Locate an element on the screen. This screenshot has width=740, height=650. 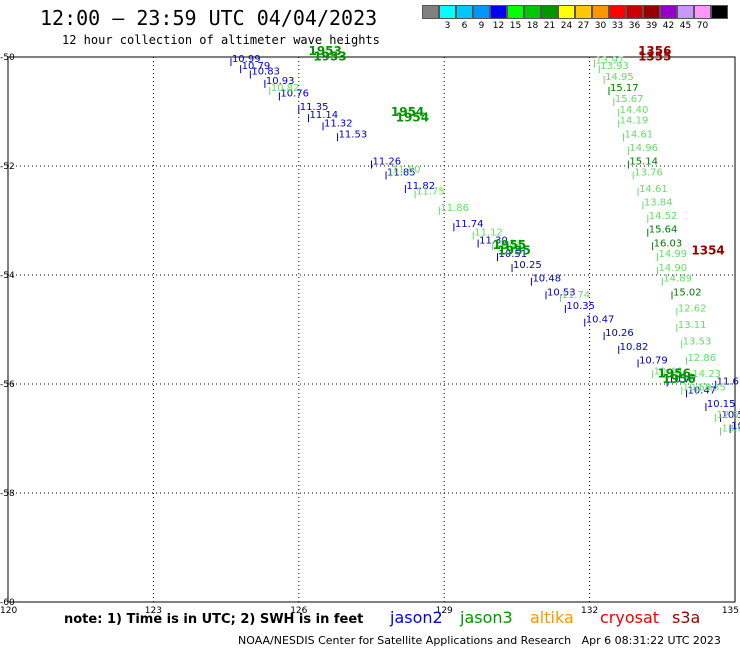
wave-height-point: 11.85 is located at coordinates (400, 173).